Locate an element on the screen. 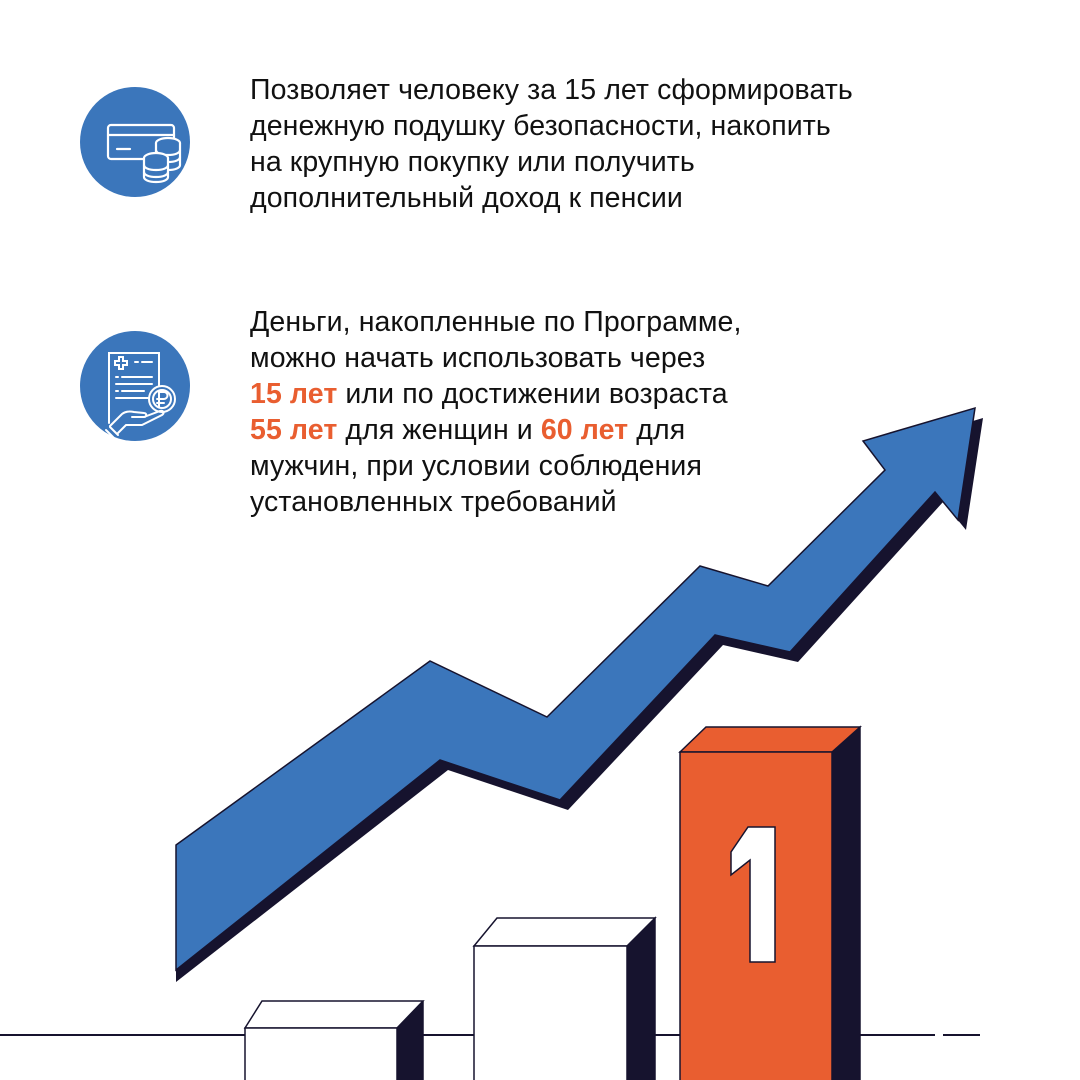 Image resolution: width=1080 pixels, height=1080 pixels. text-span: или по достижении возраста is located at coordinates (532, 394).